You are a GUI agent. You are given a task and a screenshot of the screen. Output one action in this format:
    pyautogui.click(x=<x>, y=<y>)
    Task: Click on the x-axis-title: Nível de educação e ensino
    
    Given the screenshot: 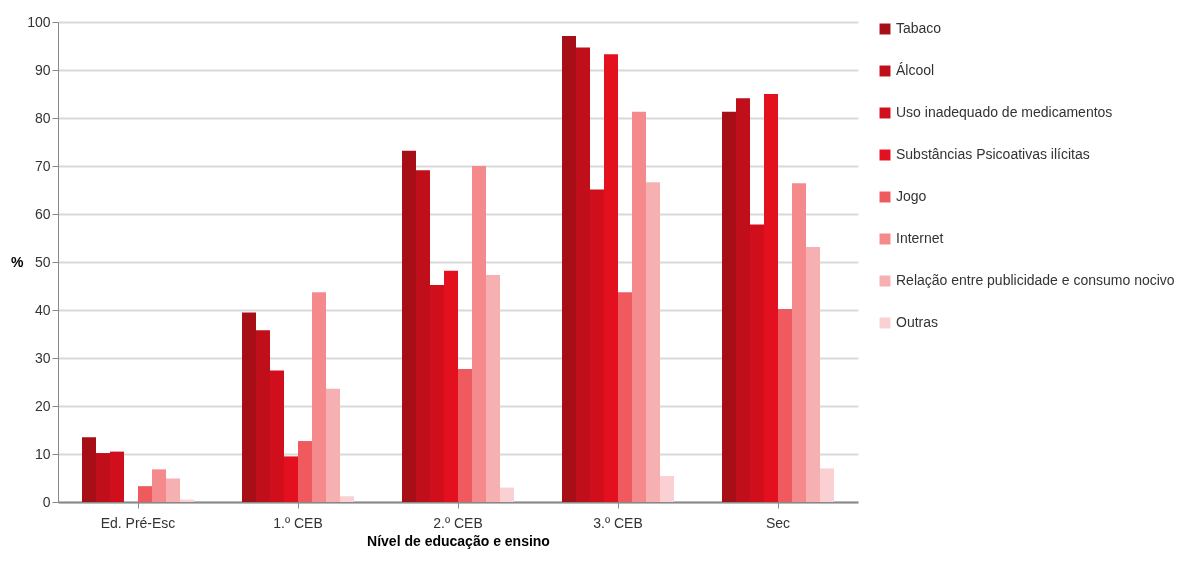 What is the action you would take?
    pyautogui.click(x=458, y=540)
    